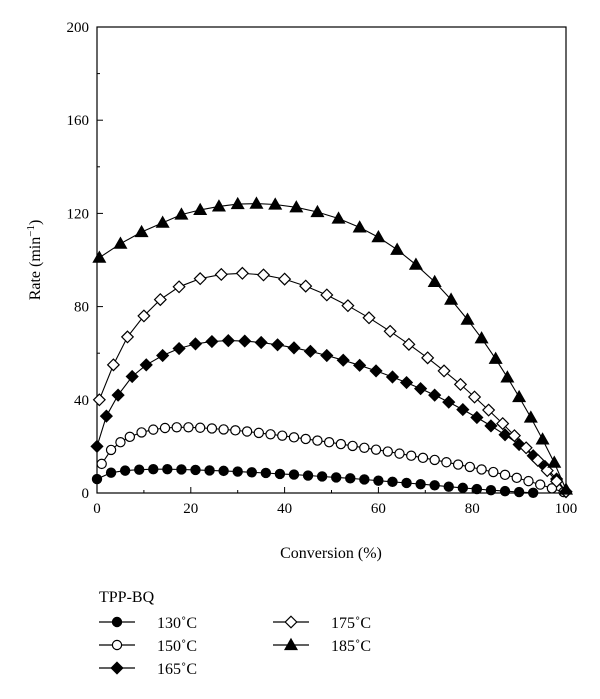 The image size is (600, 699). Describe the element at coordinates (190, 509) in the screenshot. I see `x-tick-label: 20` at that location.